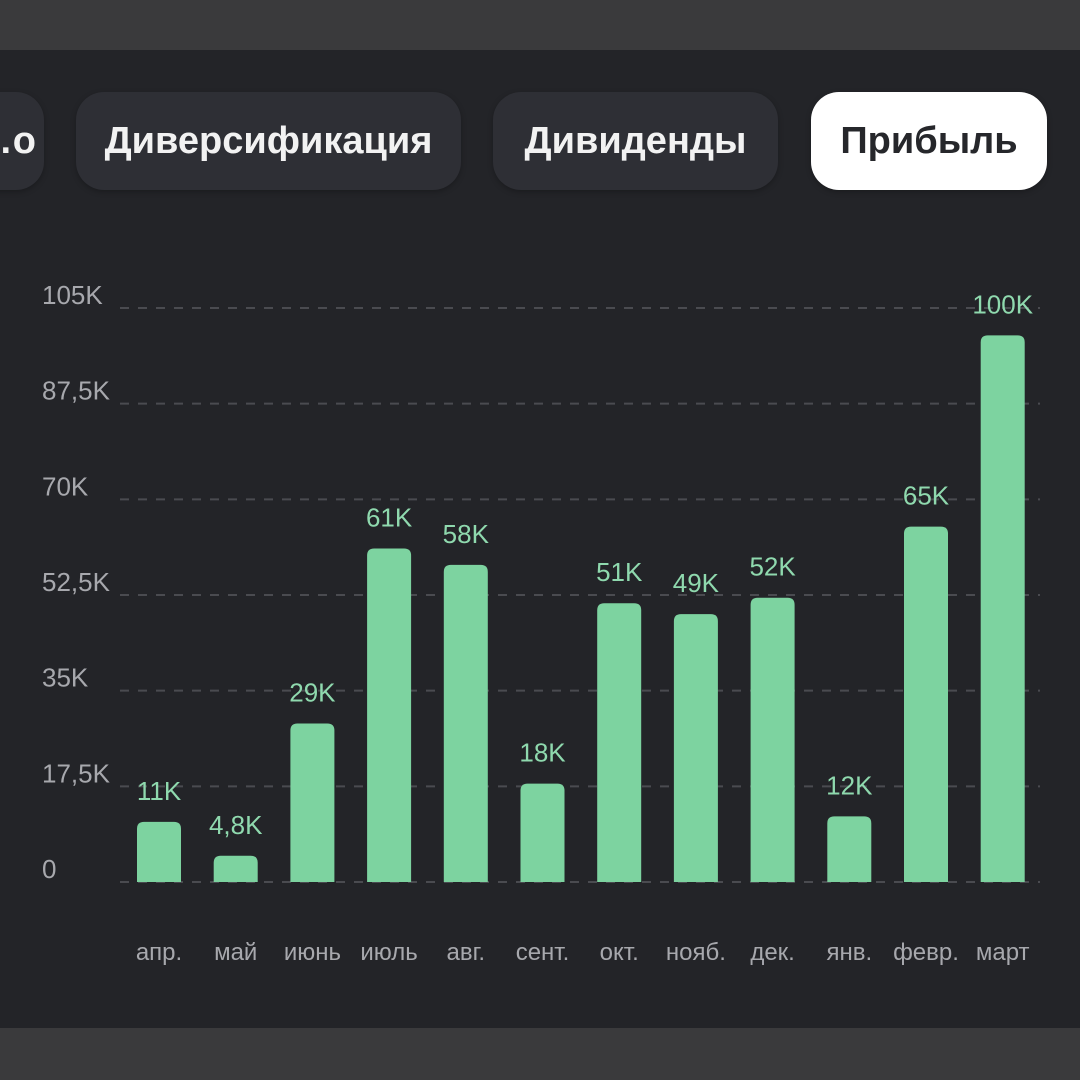 The width and height of the screenshot is (1080, 1080). What do you see at coordinates (1003, 952) in the screenshot?
I see `x-tick-label: март` at bounding box center [1003, 952].